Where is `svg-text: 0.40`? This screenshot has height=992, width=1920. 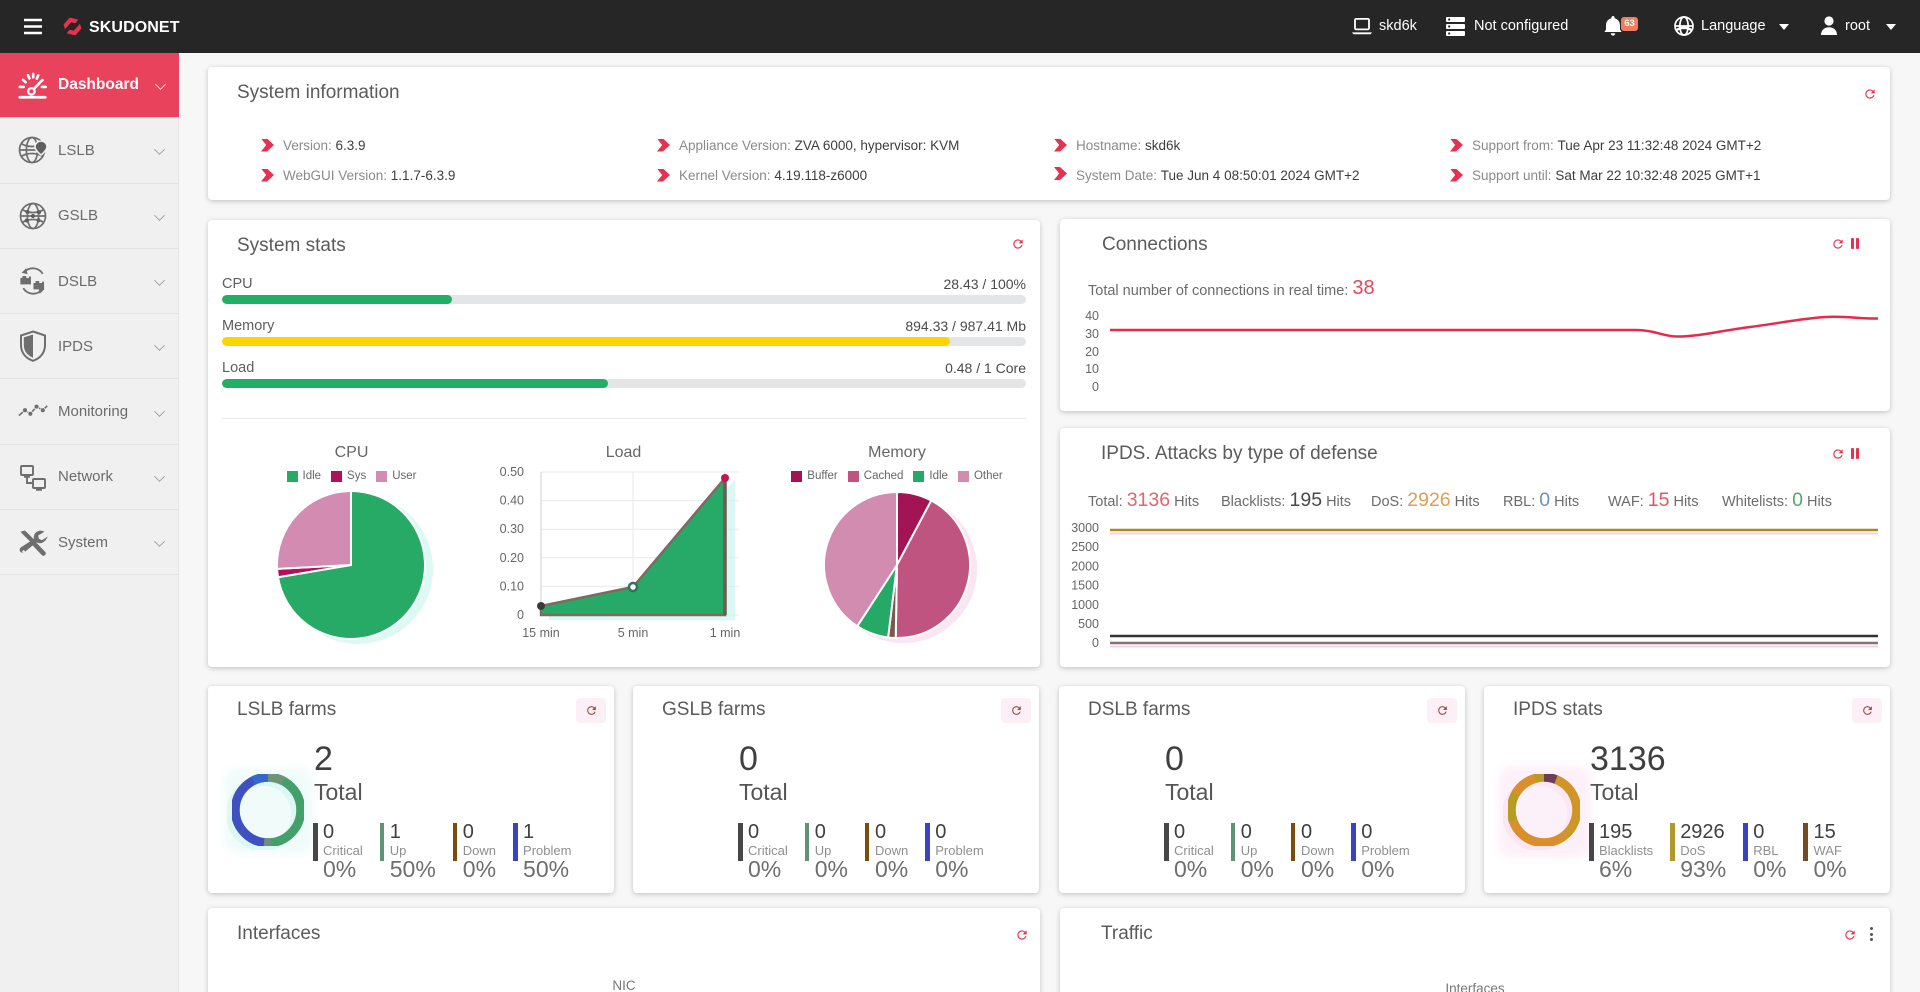 svg-text: 0.40 is located at coordinates (512, 501).